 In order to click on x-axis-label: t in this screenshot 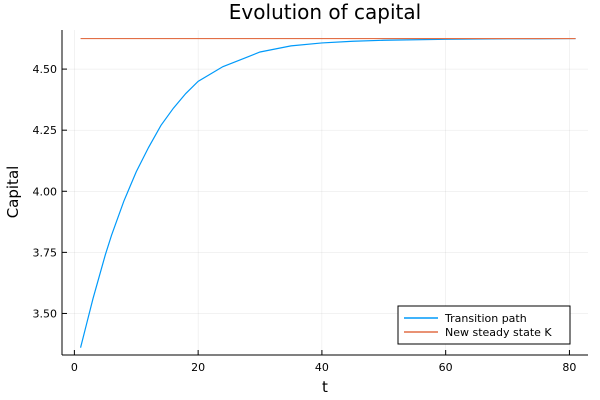, I will do `click(325, 387)`.